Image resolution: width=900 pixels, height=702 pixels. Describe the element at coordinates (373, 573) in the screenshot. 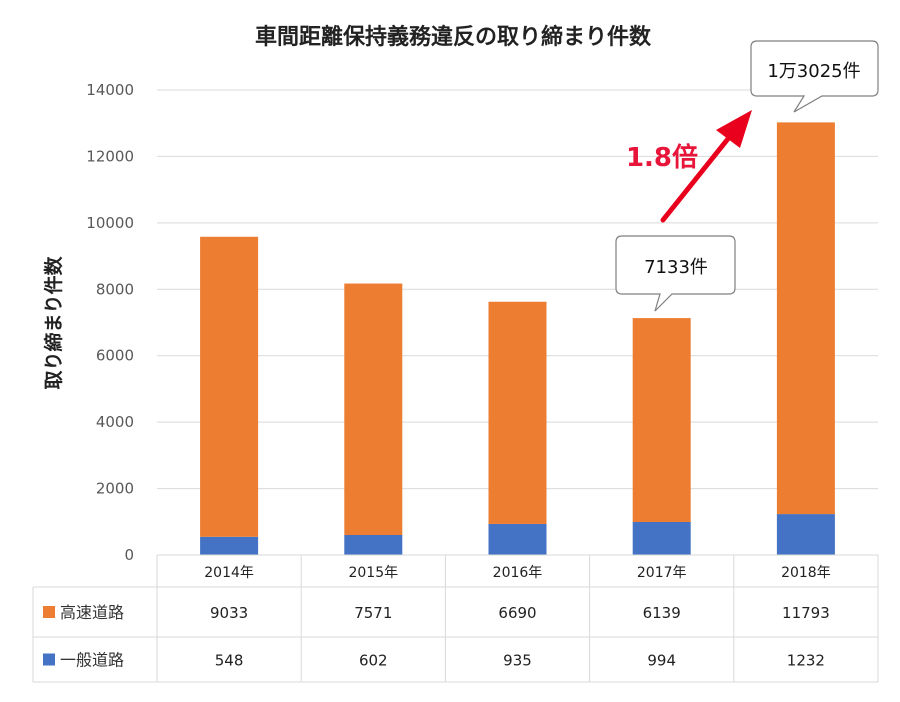

I see `category-label: 2015年` at that location.